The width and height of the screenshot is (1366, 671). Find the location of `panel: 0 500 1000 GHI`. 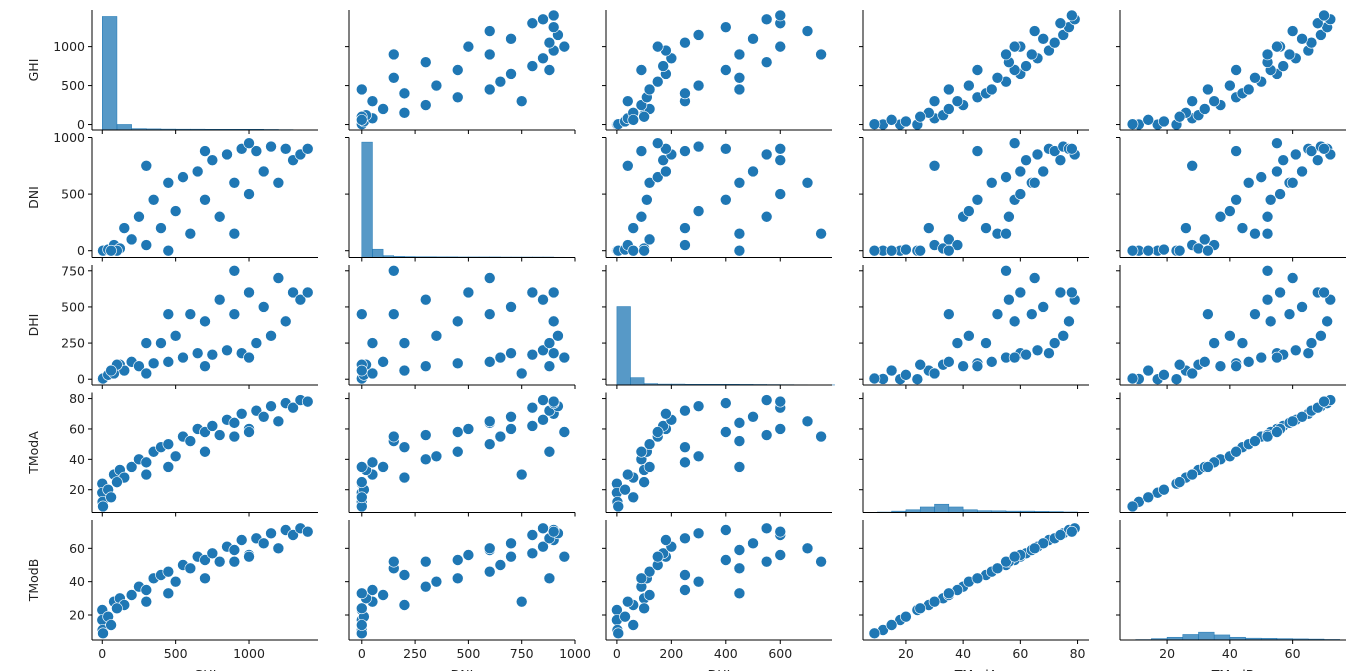

panel: 0 500 1000 GHI is located at coordinates (172, 72).